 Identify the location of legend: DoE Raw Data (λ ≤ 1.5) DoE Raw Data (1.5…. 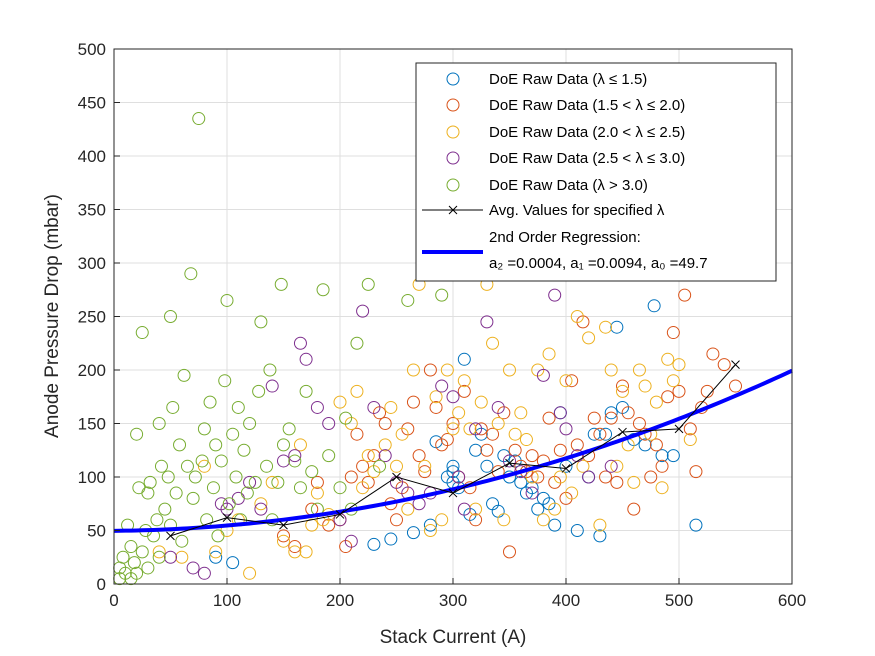
(596, 172).